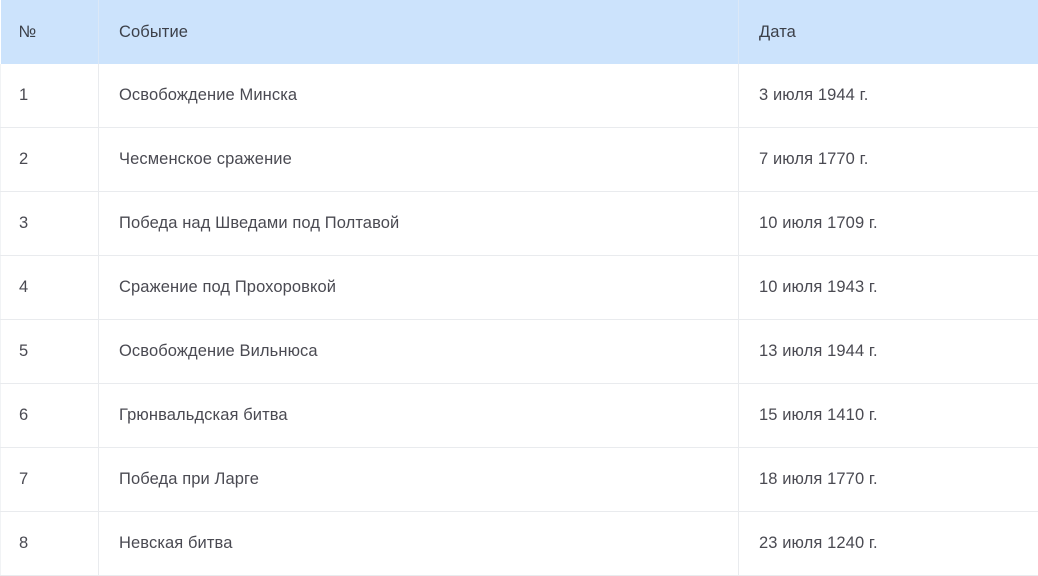 This screenshot has width=1038, height=576. Describe the element at coordinates (888, 96) in the screenshot. I see `cell-date: 3 июля 1944 г.` at that location.